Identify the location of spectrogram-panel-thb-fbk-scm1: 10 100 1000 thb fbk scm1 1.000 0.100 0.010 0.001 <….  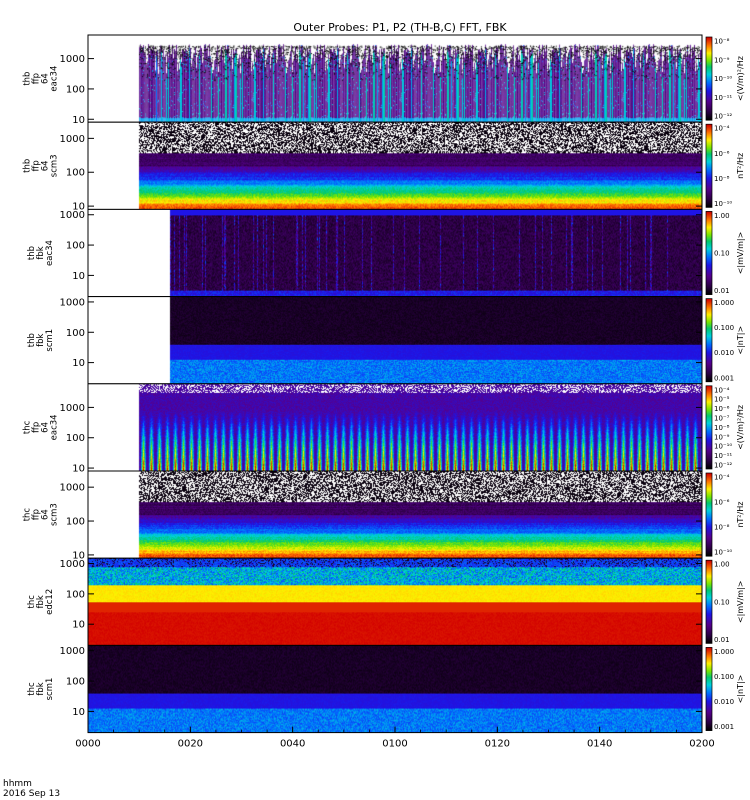
(386, 340).